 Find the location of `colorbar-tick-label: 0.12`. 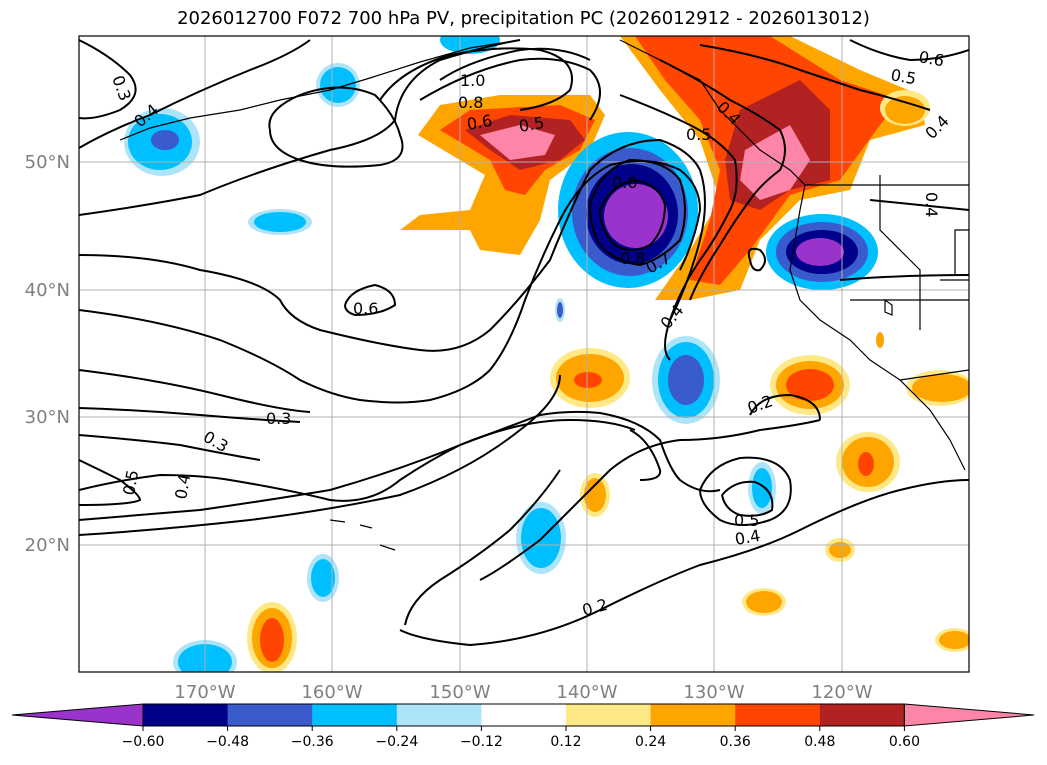

colorbar-tick-label: 0.12 is located at coordinates (565, 742).